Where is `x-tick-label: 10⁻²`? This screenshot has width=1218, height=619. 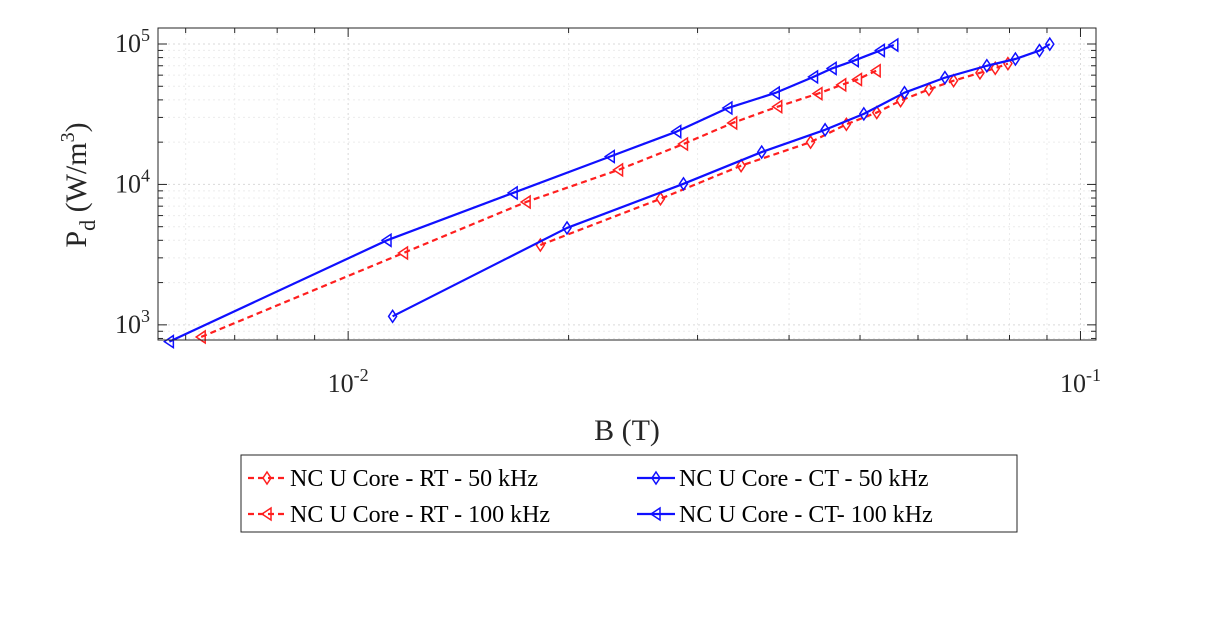
x-tick-label: 10⁻² is located at coordinates (348, 381).